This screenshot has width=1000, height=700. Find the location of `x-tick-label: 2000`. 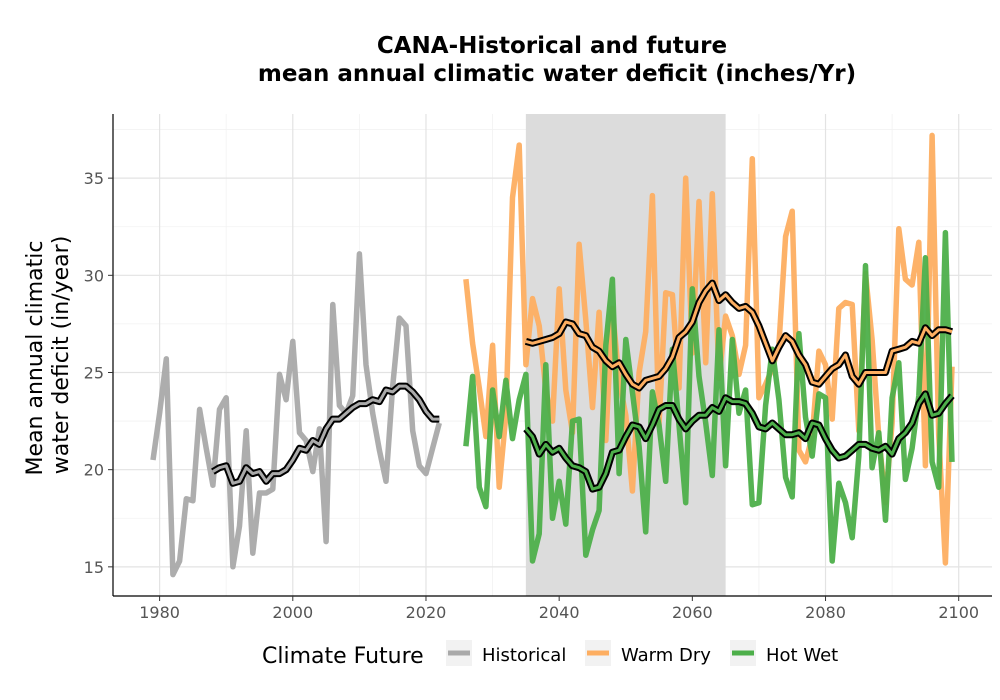

x-tick-label: 2000 is located at coordinates (292, 612).